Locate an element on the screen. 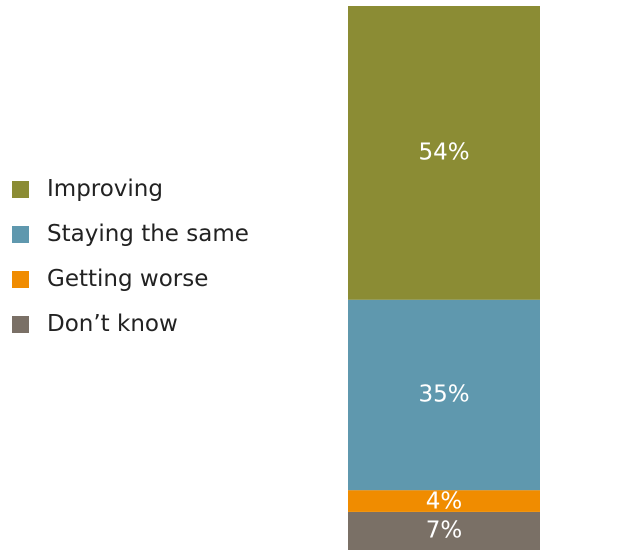 This screenshot has height=557, width=619. legend-swatch-dont-know is located at coordinates (20, 324).